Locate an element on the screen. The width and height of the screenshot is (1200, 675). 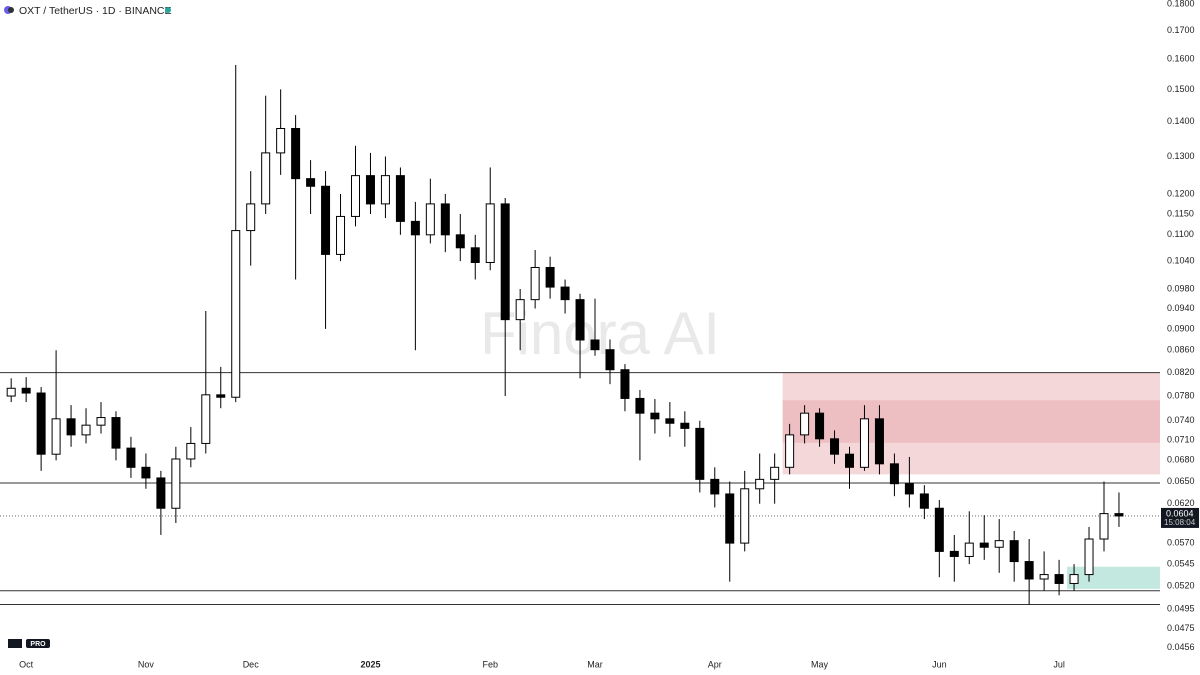
y-tick-label: 0.1040 is located at coordinates (1181, 261).